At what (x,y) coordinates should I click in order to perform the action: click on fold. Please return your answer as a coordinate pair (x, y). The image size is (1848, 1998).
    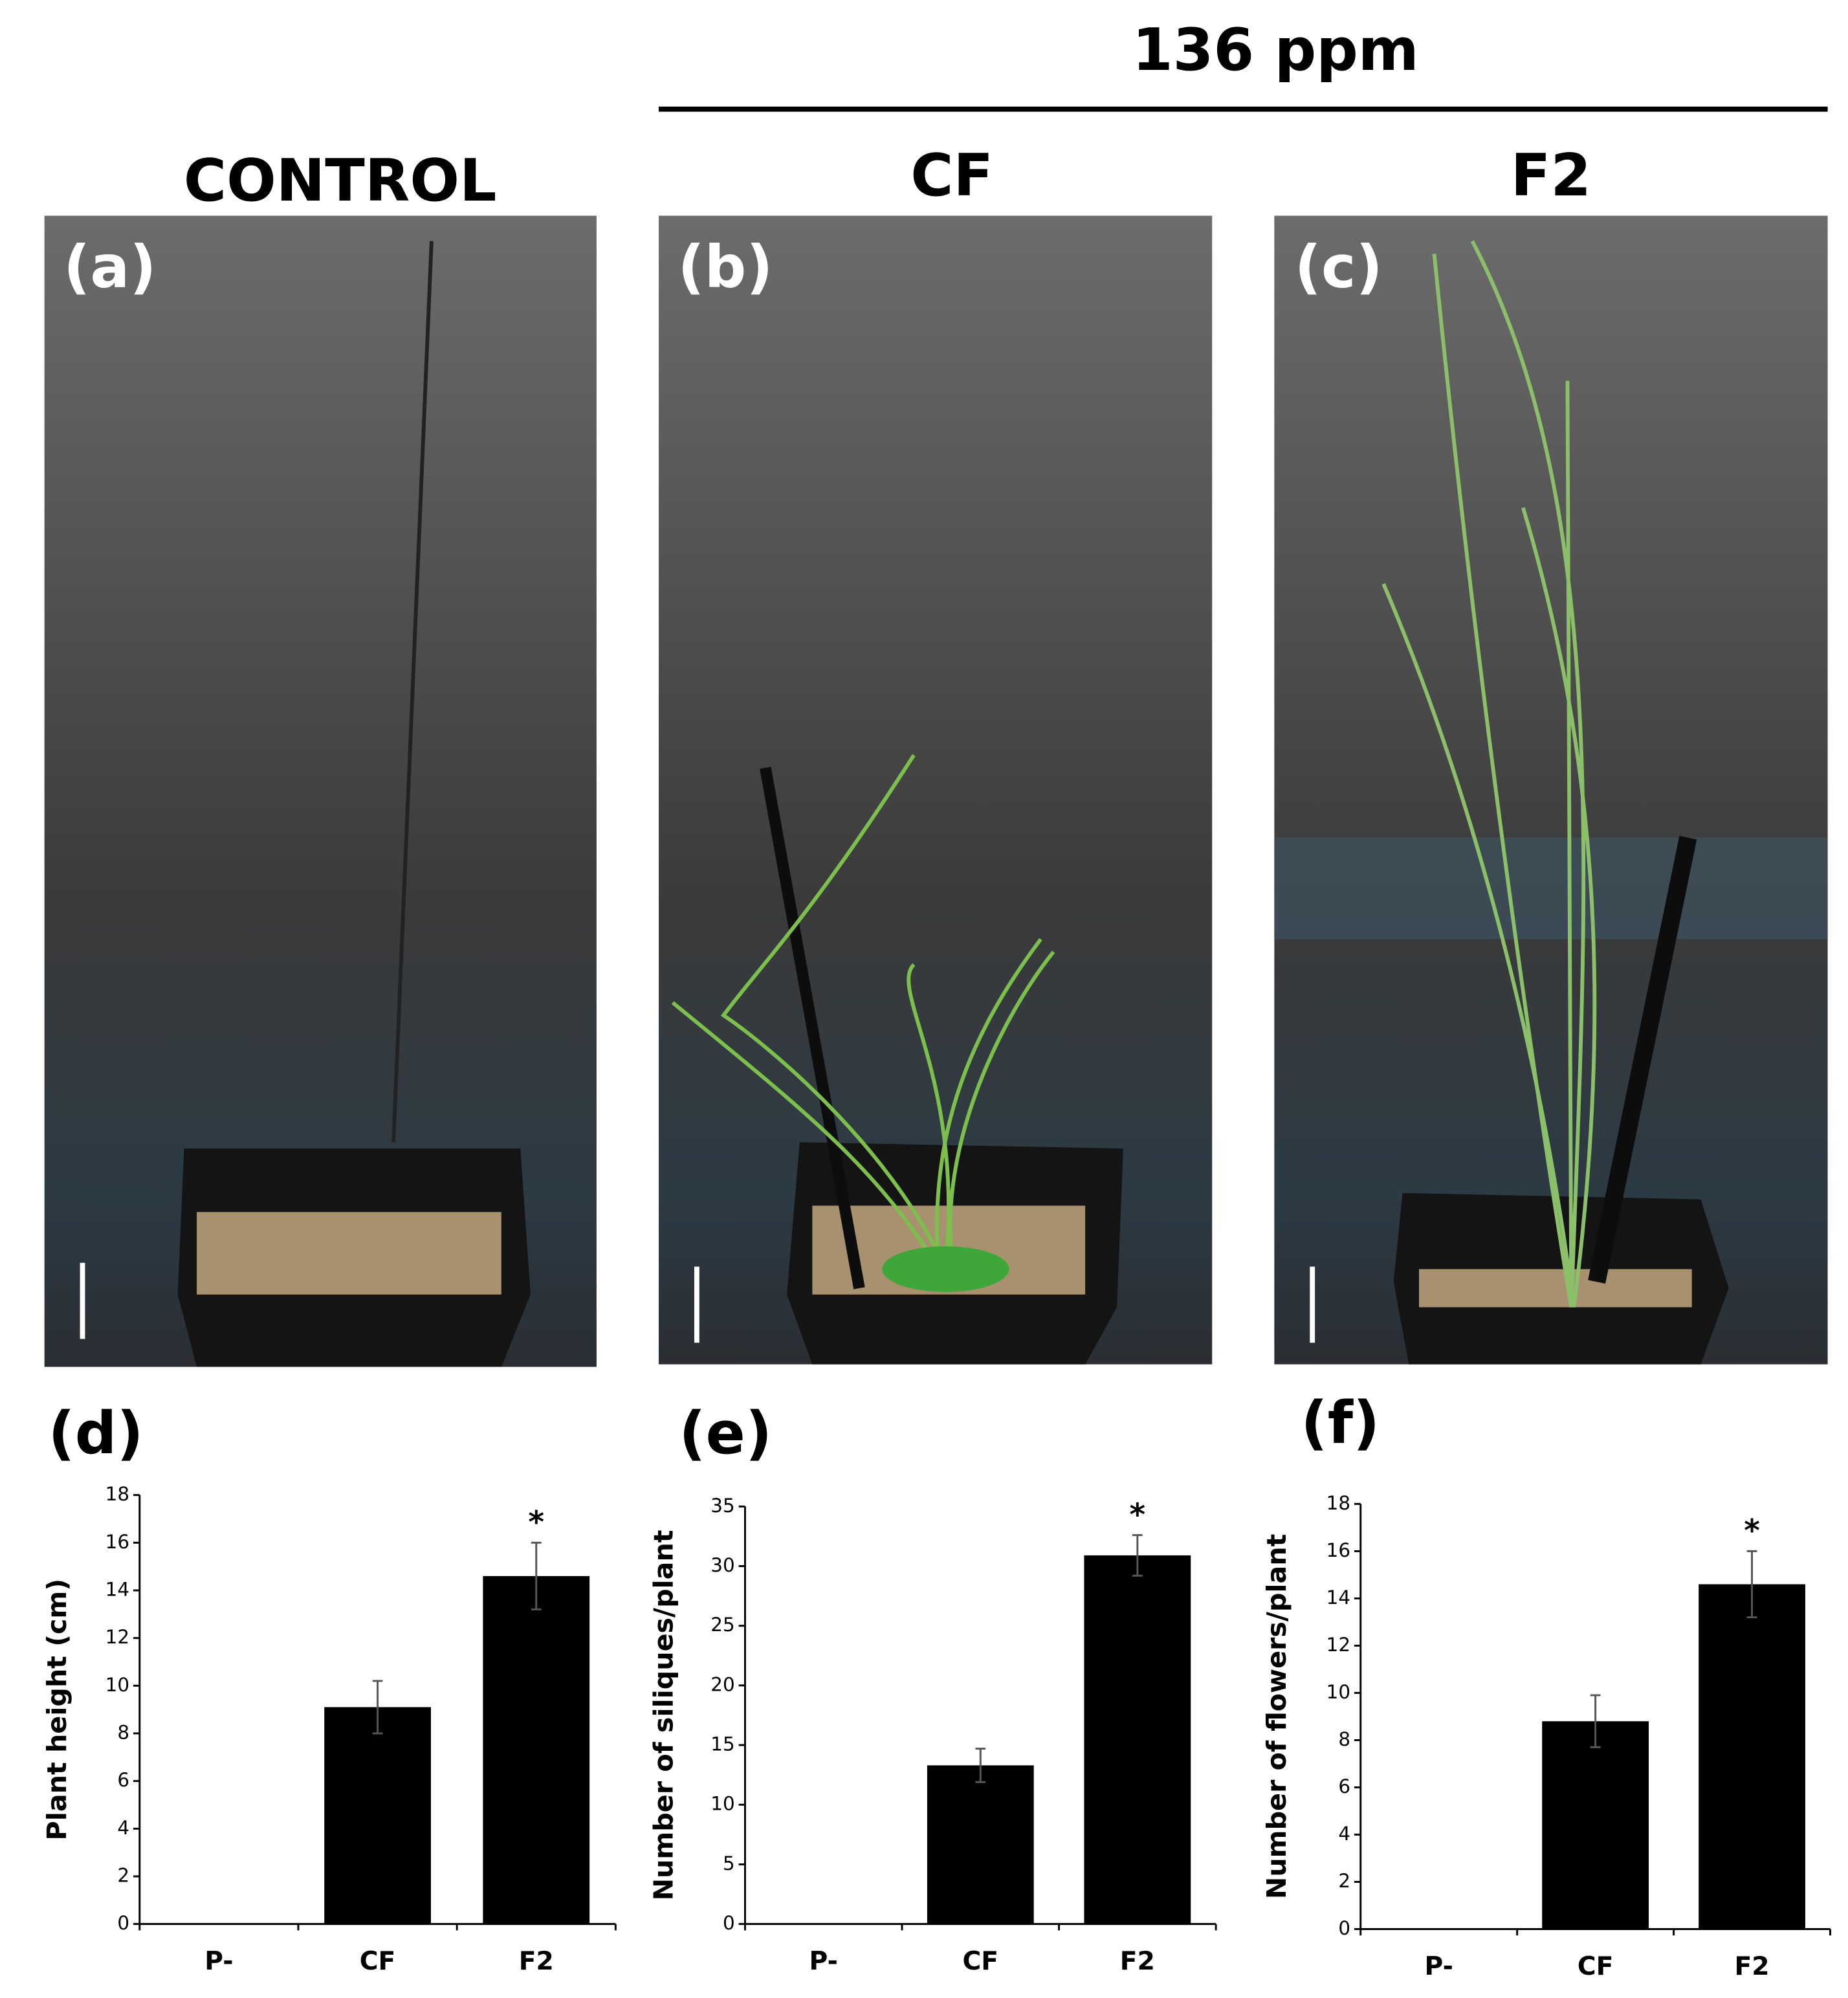
    Looking at the image, I should click on (412, 692).